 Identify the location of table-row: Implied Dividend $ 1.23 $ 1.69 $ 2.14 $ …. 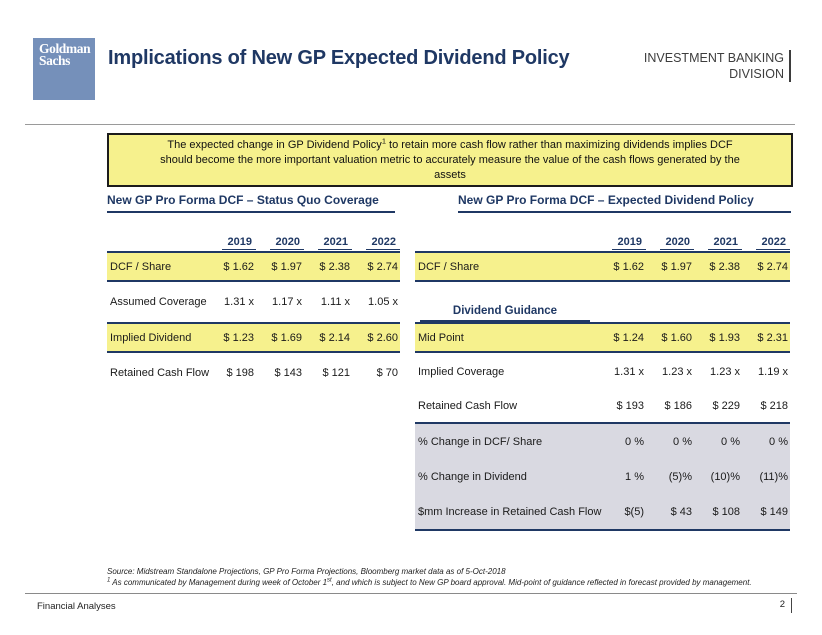
(253, 337).